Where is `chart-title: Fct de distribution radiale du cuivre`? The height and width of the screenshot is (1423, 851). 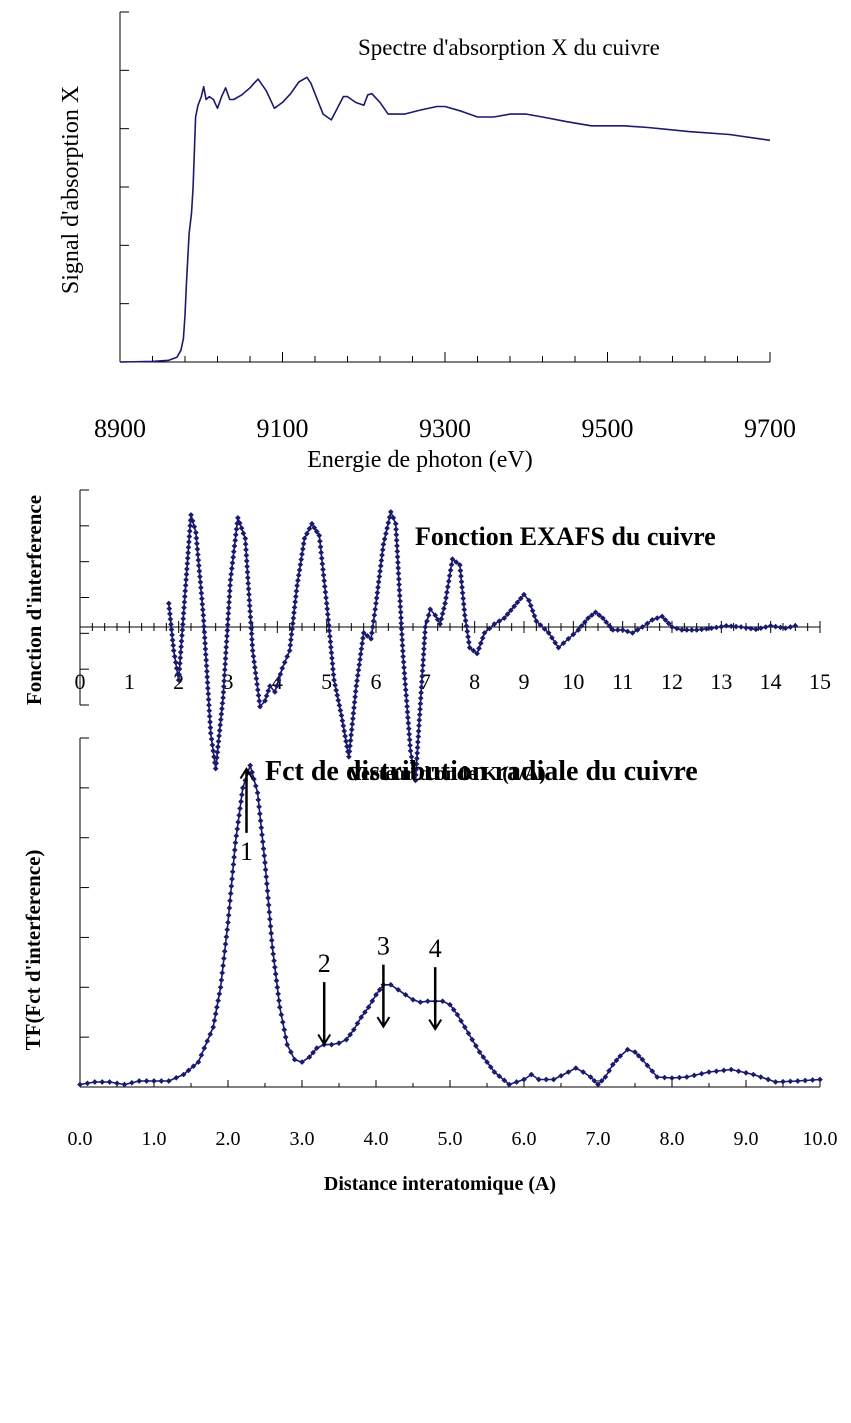 chart-title: Fct de distribution radiale du cuivre is located at coordinates (481, 771).